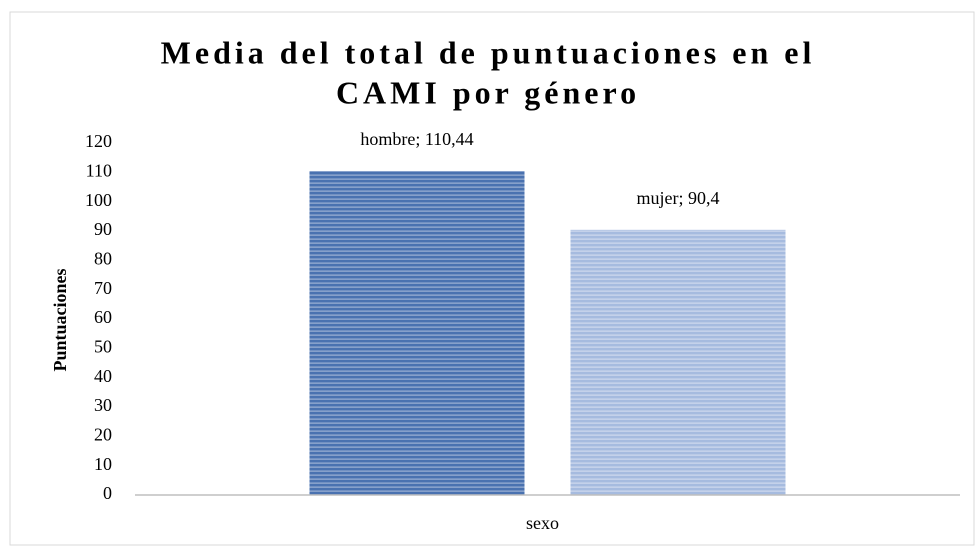  I want to click on y-tick-label: 60, so click(103, 317).